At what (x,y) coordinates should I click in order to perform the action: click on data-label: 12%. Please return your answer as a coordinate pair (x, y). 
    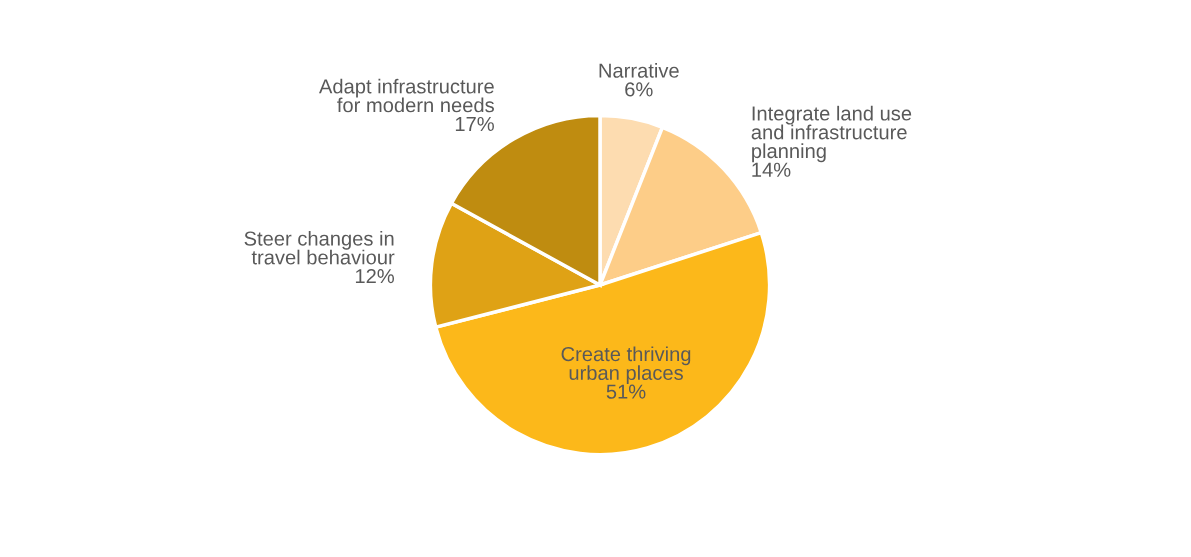
    Looking at the image, I should click on (374, 276).